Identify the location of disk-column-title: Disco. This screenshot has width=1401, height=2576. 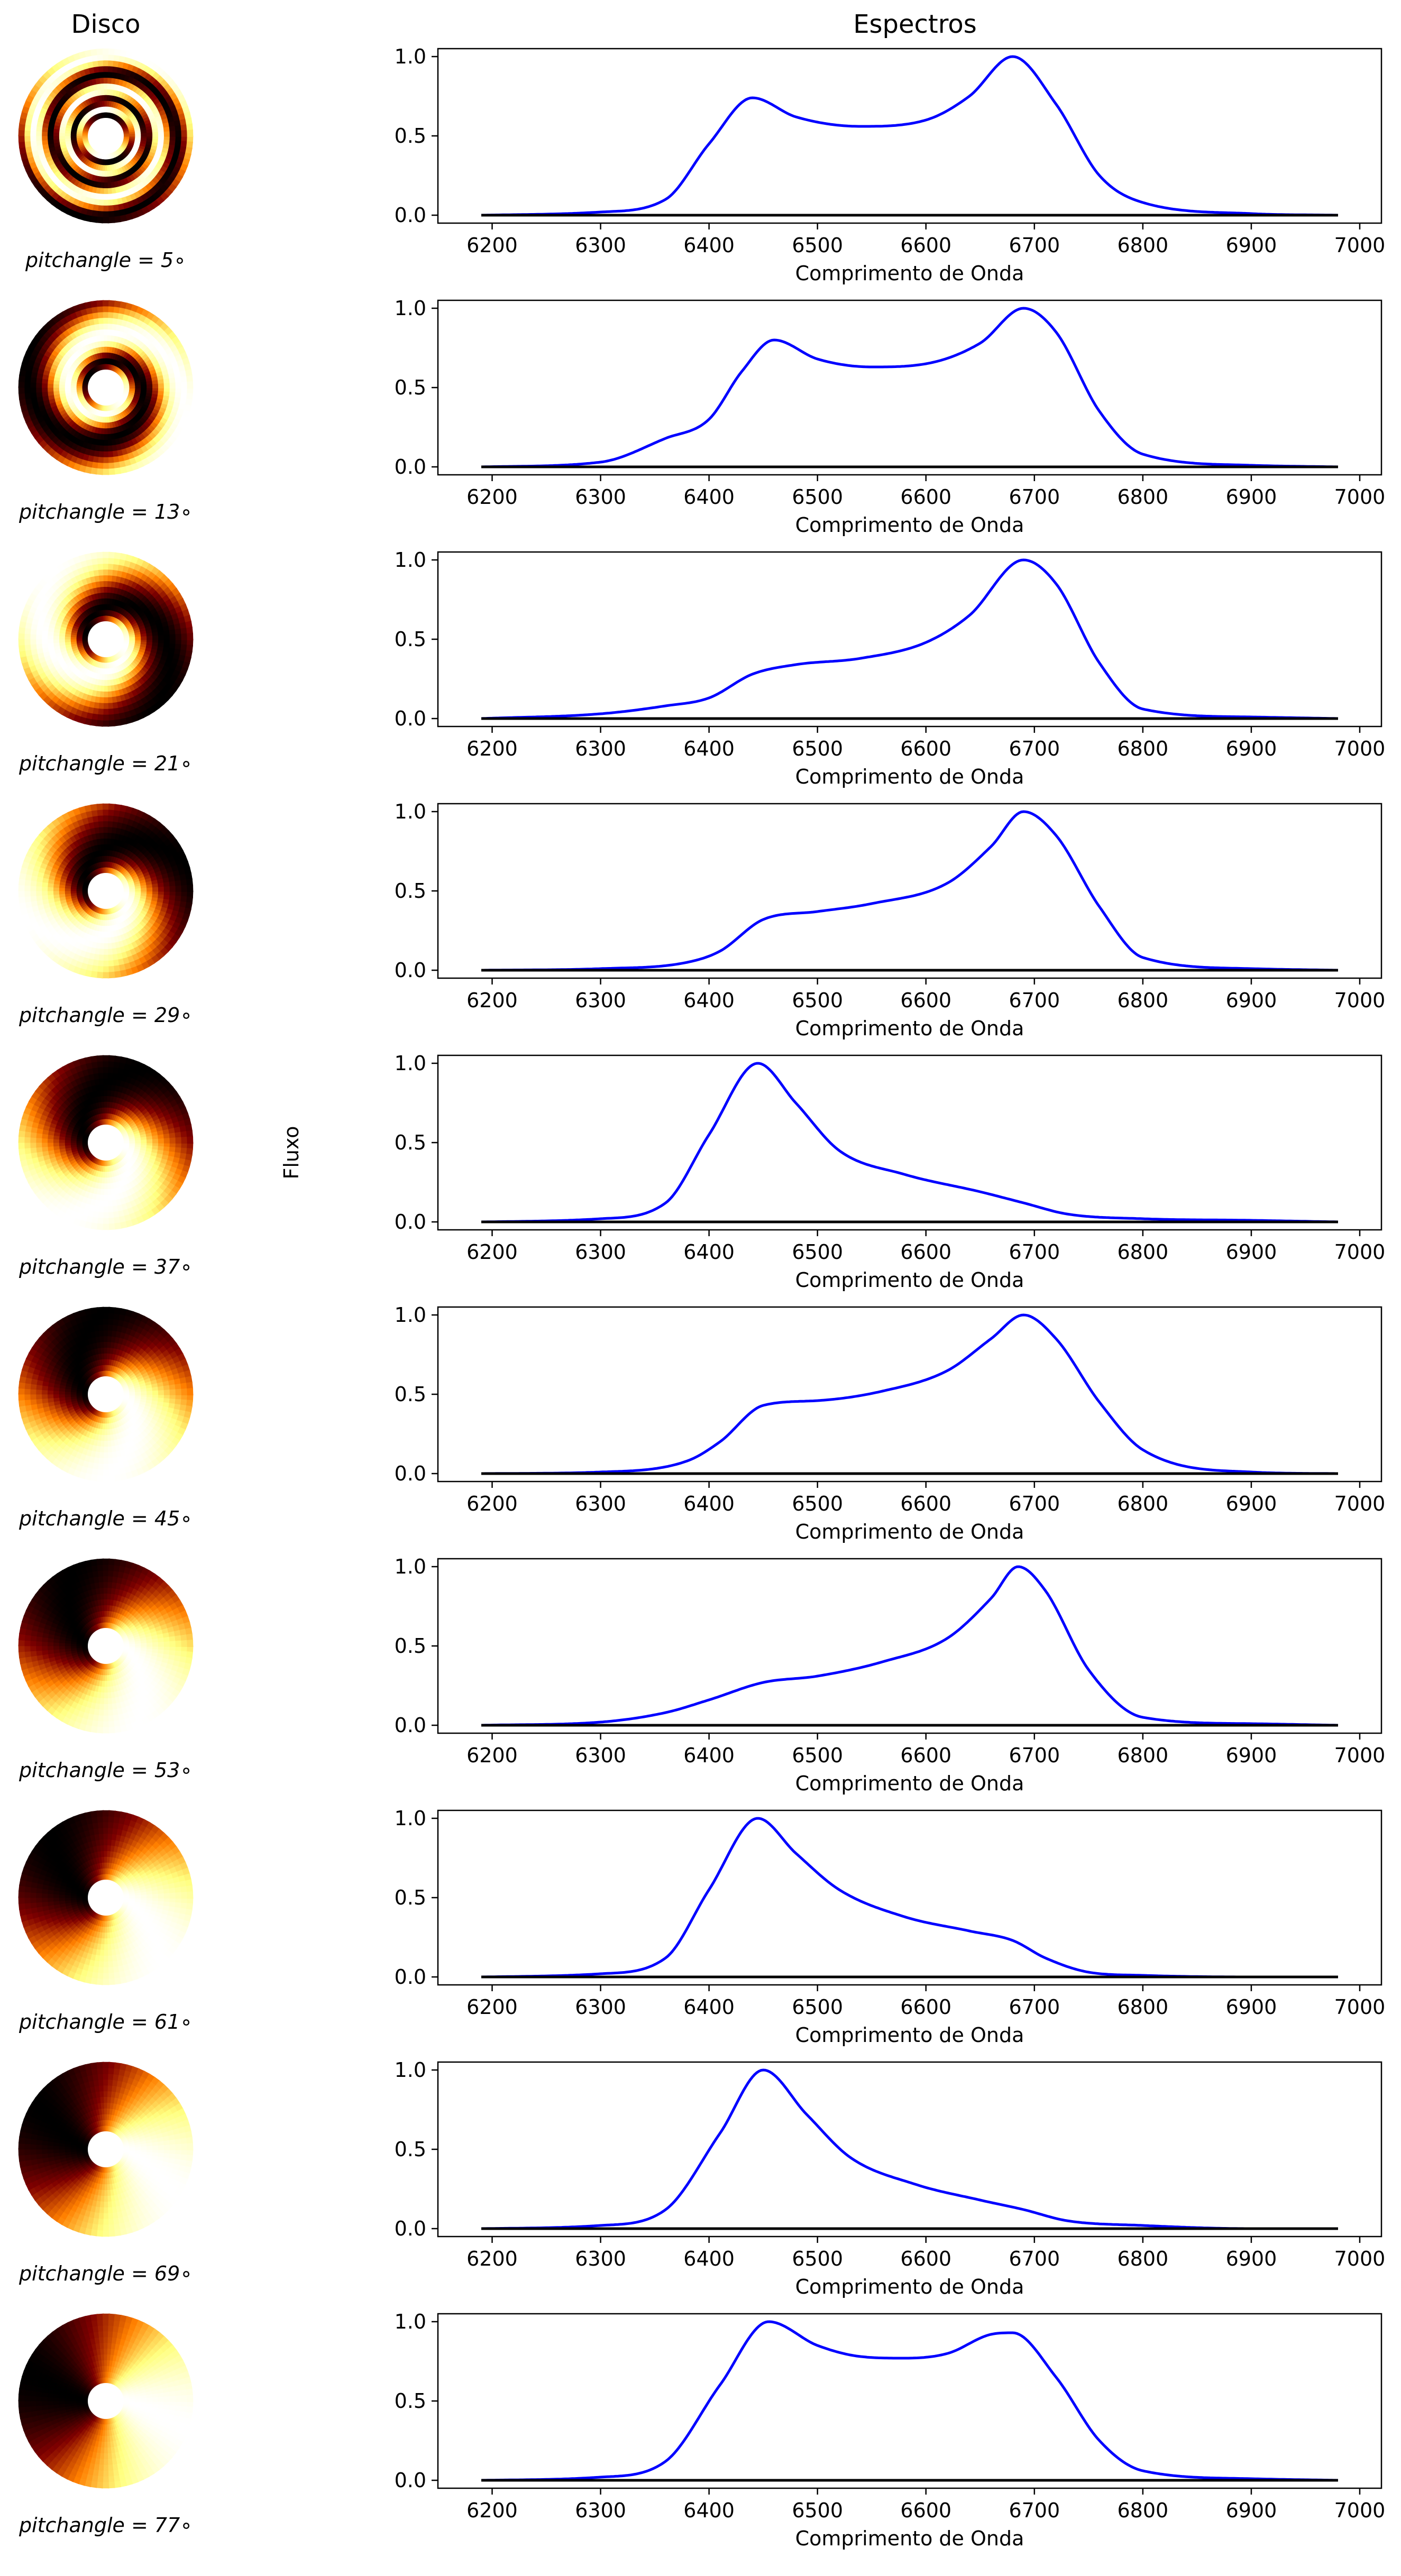
(106, 25).